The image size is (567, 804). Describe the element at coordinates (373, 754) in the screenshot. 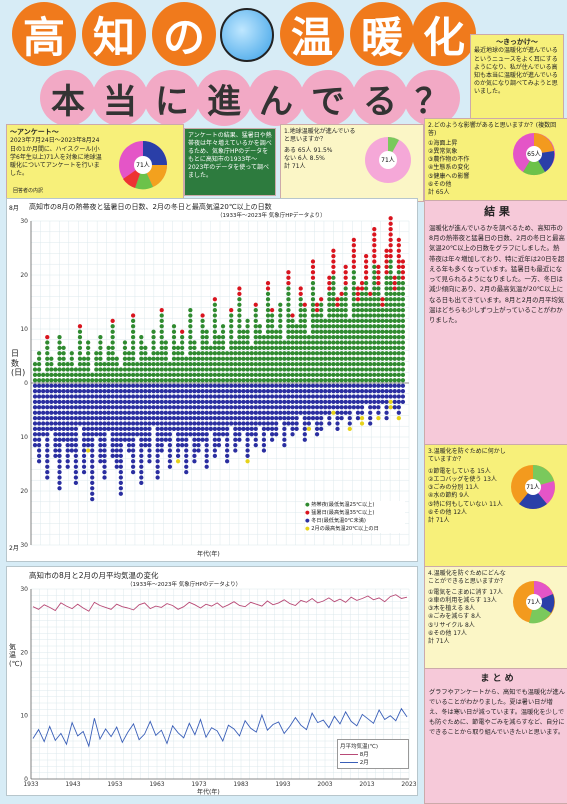

I see `chart2-legend: 月平均気温(℃) 8月 2月` at that location.